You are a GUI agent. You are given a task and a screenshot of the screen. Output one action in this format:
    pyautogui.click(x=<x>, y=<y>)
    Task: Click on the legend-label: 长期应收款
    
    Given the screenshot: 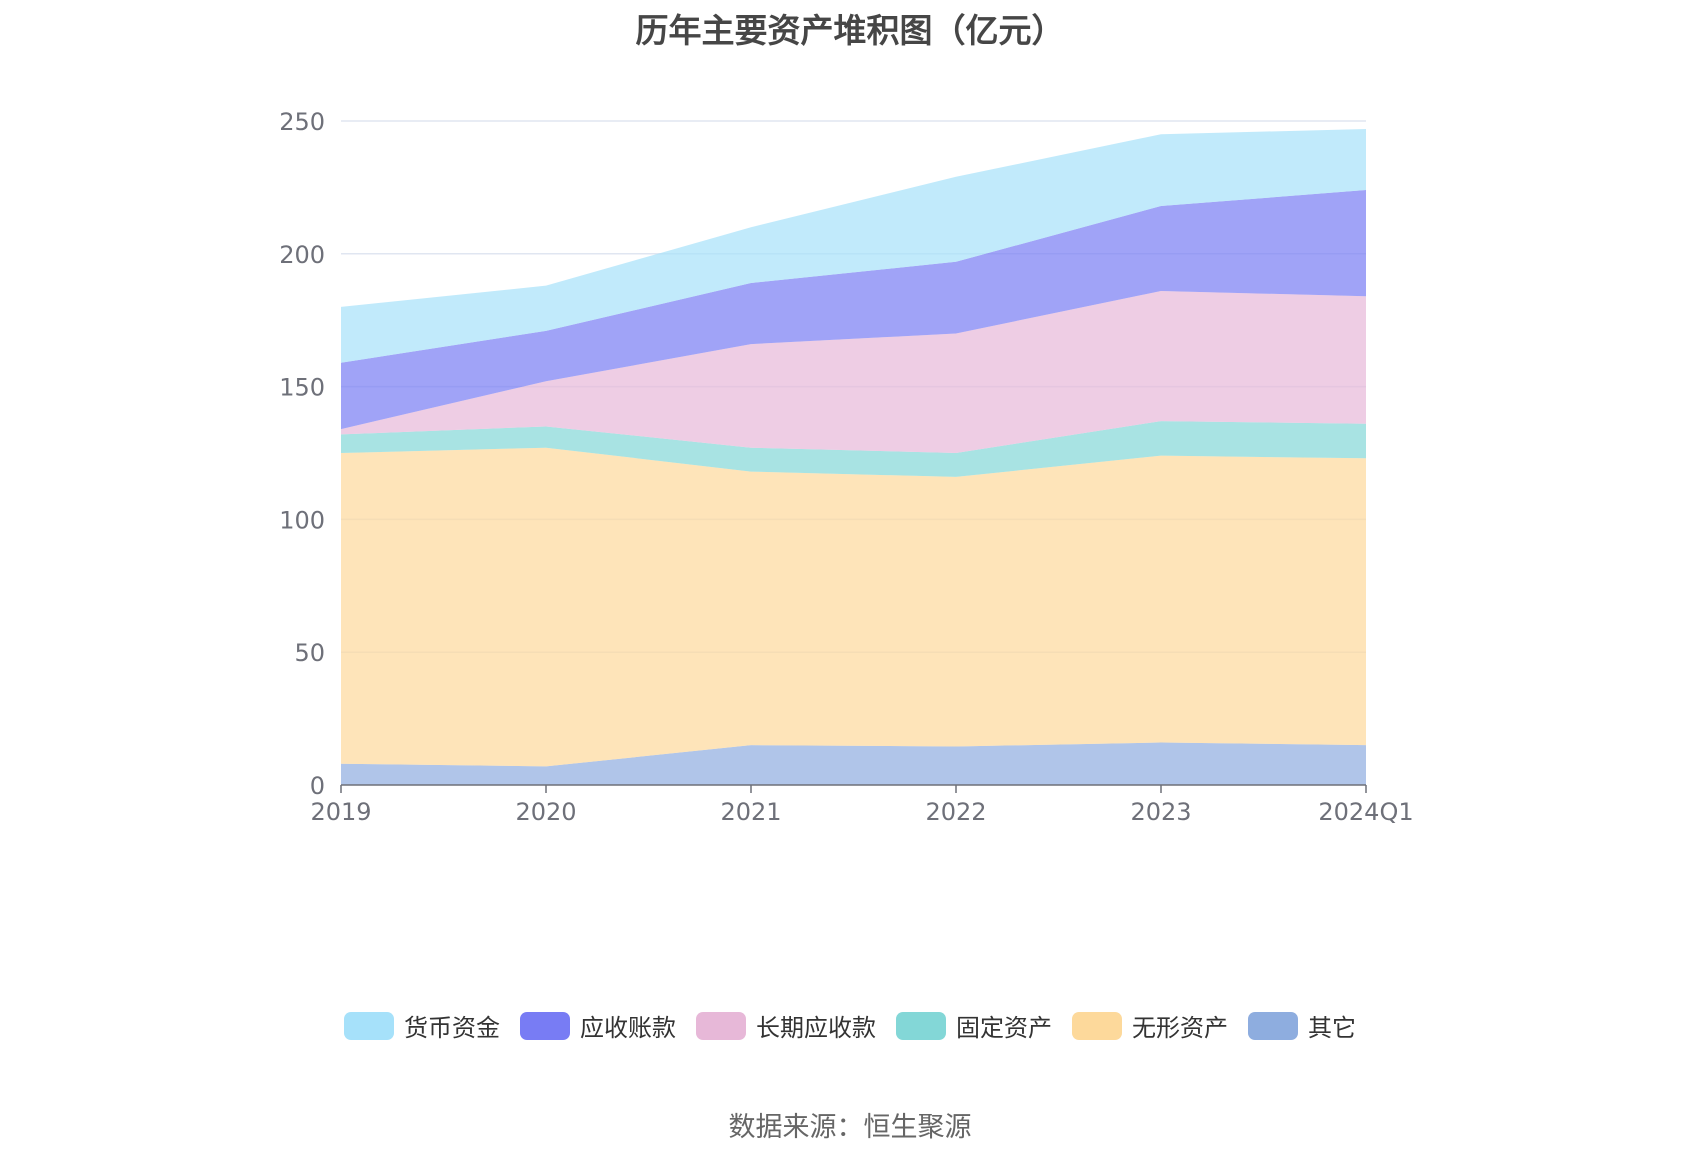 What is the action you would take?
    pyautogui.click(x=816, y=1028)
    